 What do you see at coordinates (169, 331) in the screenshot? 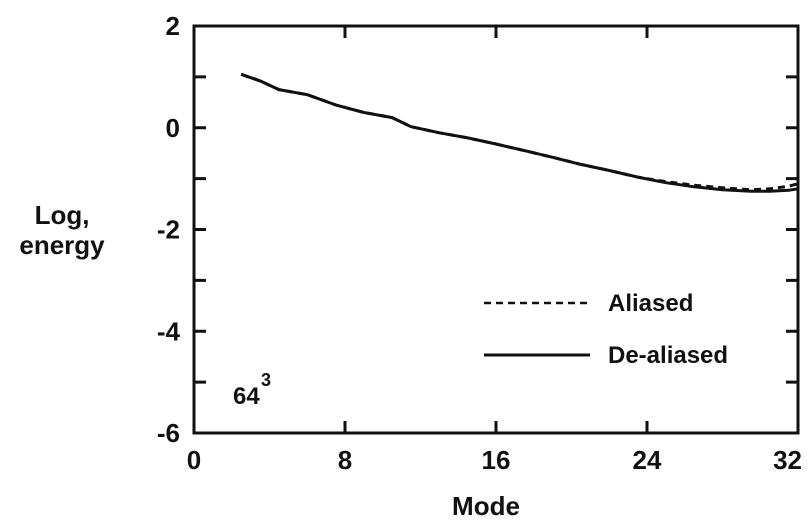
I see `y-tick-label-3: -4` at bounding box center [169, 331].